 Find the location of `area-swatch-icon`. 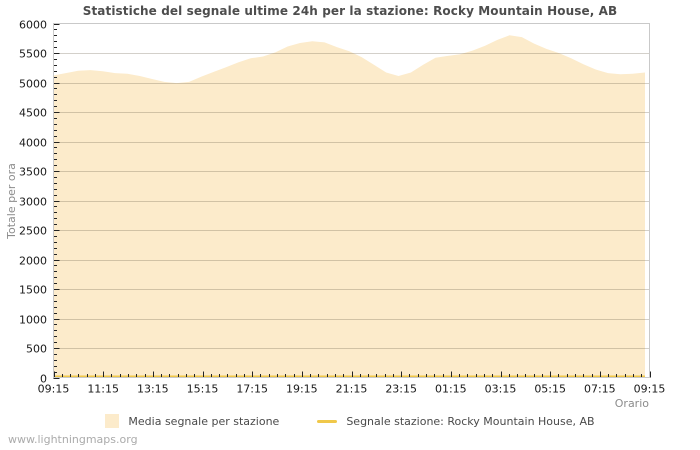

area-swatch-icon is located at coordinates (112, 421).